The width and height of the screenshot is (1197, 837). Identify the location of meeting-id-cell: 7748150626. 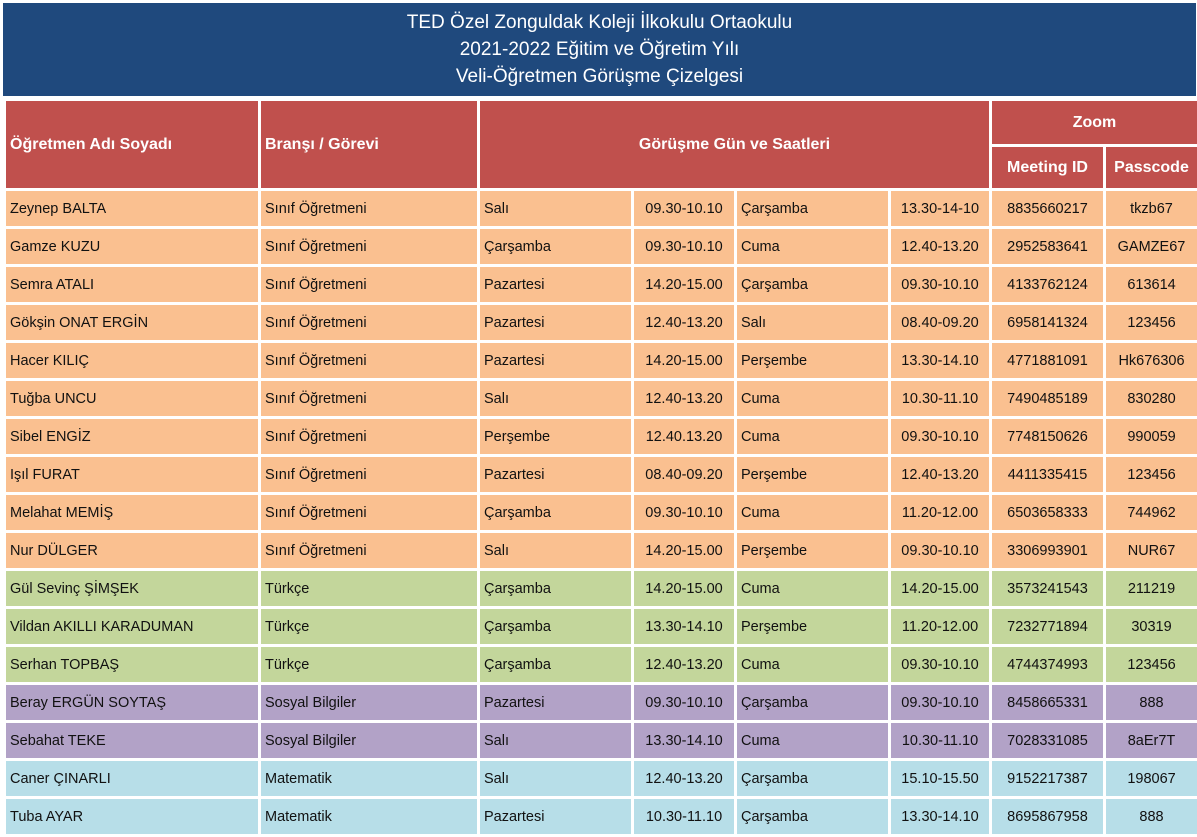
(1048, 437).